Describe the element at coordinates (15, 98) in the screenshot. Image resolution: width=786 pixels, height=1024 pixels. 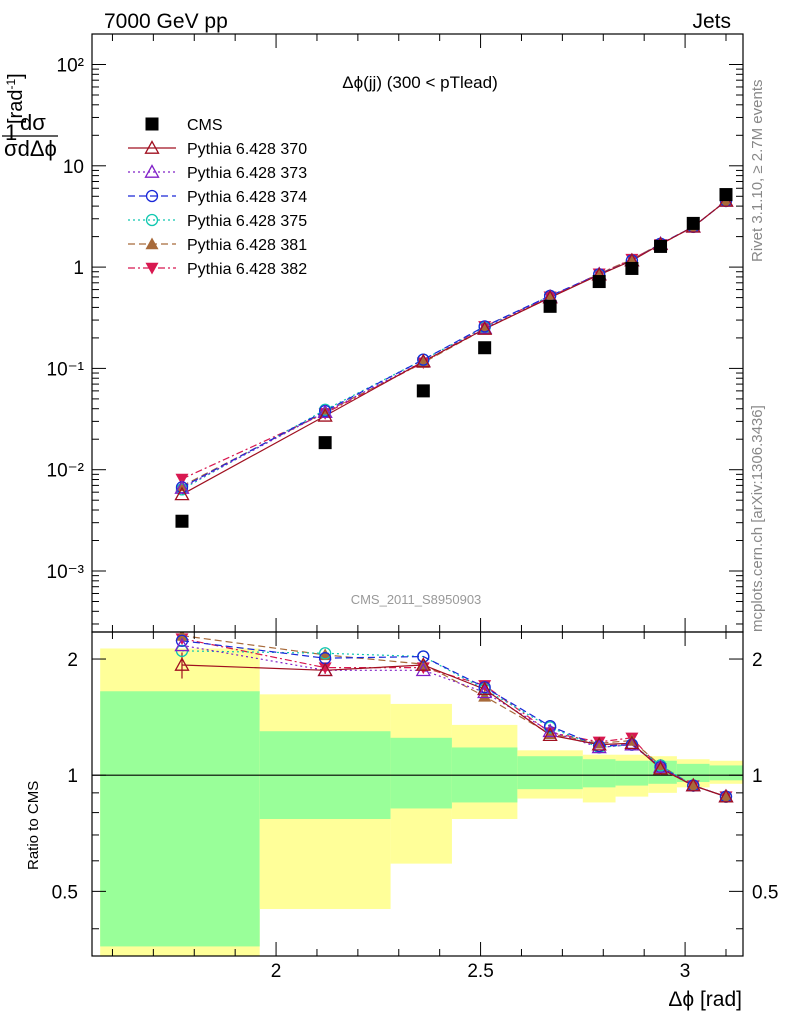
I see `y-label-unit: [rad-1]` at that location.